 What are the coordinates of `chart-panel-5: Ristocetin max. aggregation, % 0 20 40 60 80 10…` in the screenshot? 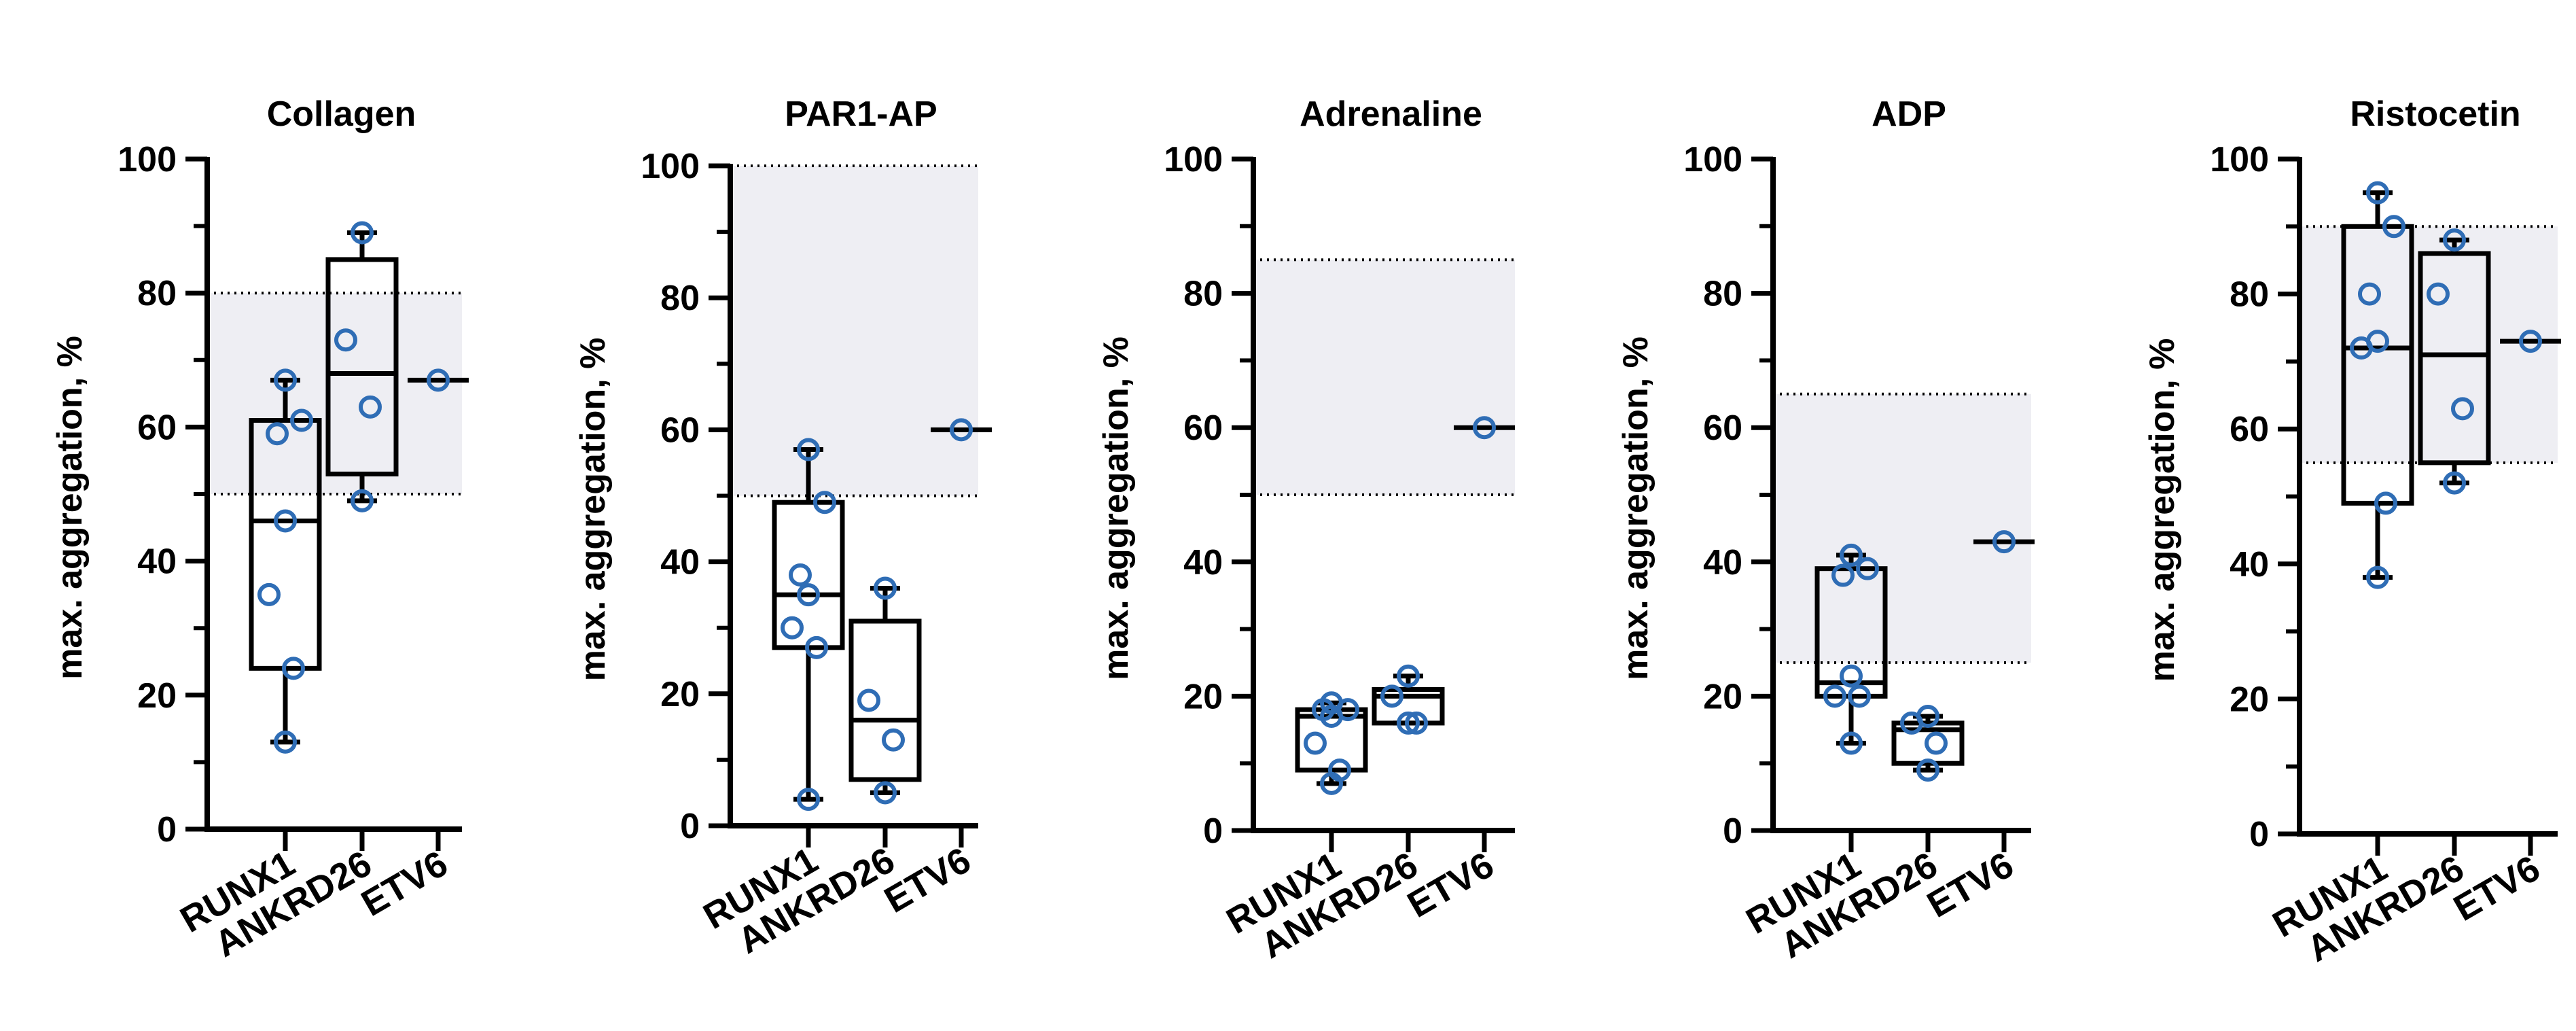 It's located at (2352, 532).